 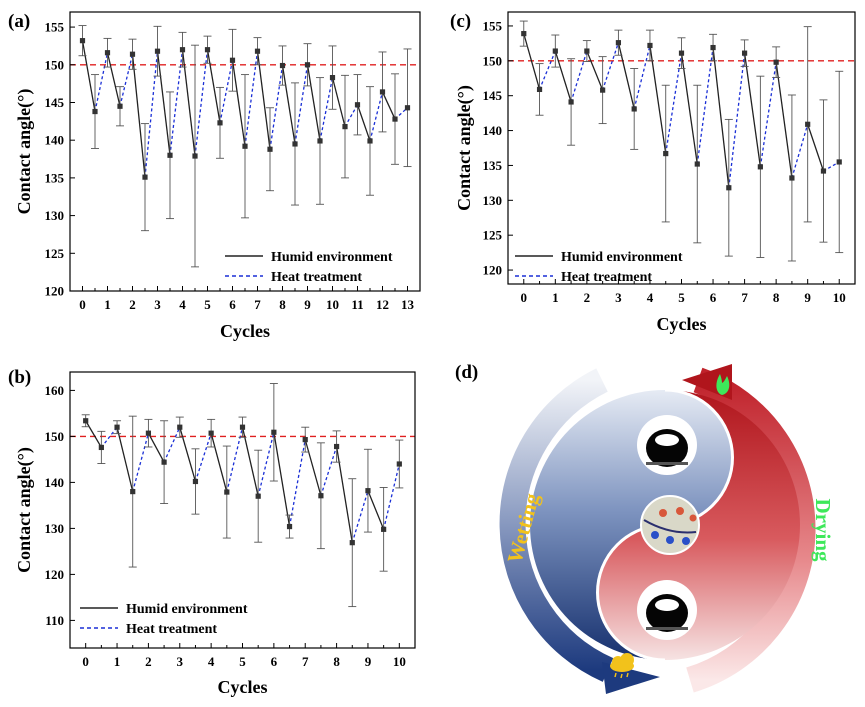 What do you see at coordinates (460, 21) in the screenshot?
I see `panel-c-label: (c)` at bounding box center [460, 21].